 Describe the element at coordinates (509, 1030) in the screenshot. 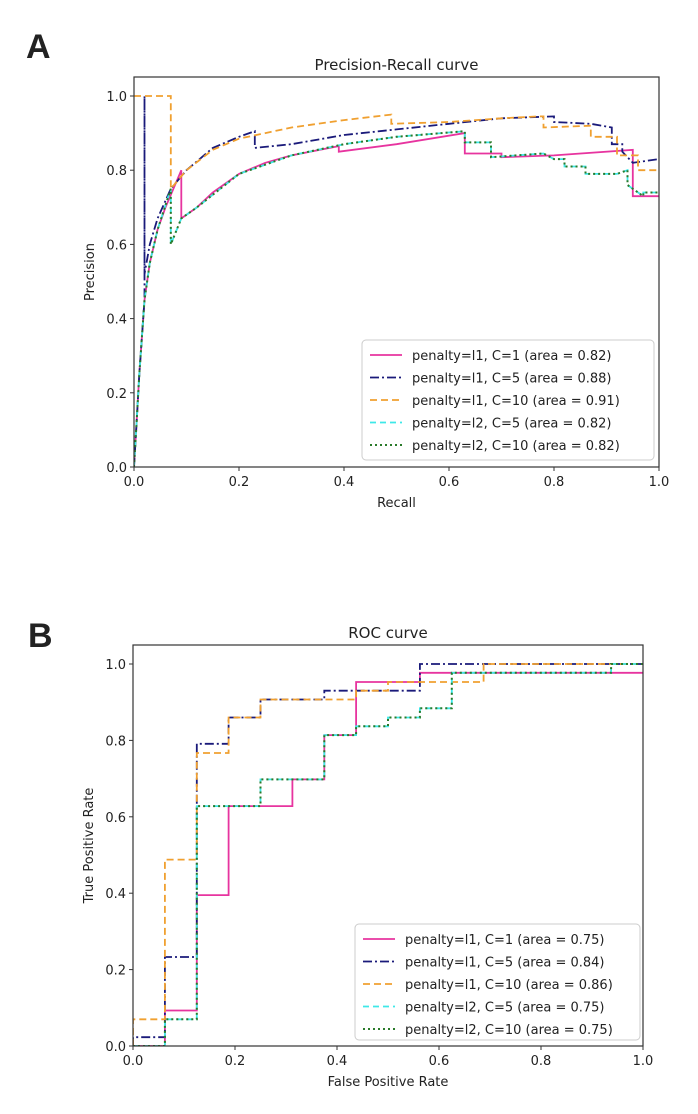

I see `legend-label-l2_c10: penalty=l2, C=10 (area = 0.75)` at that location.